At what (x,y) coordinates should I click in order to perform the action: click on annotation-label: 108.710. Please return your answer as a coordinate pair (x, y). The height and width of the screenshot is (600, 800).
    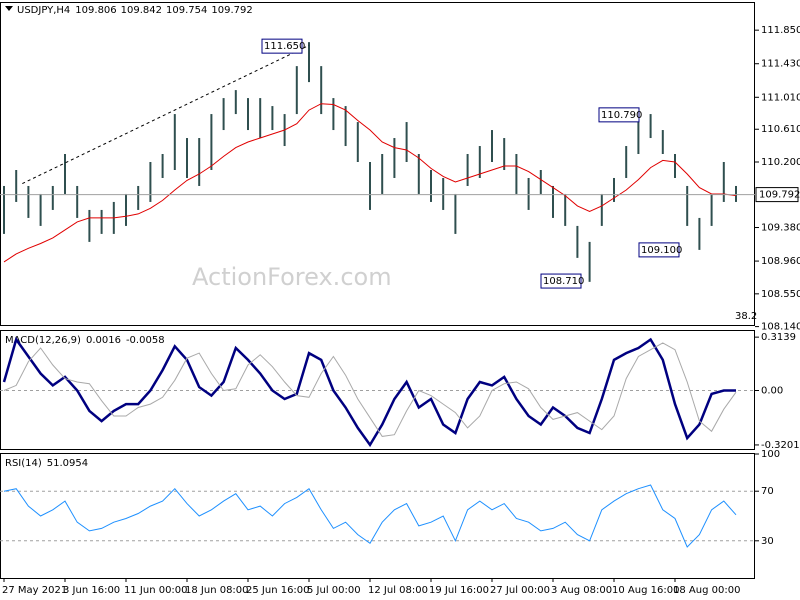
    Looking at the image, I should click on (563, 281).